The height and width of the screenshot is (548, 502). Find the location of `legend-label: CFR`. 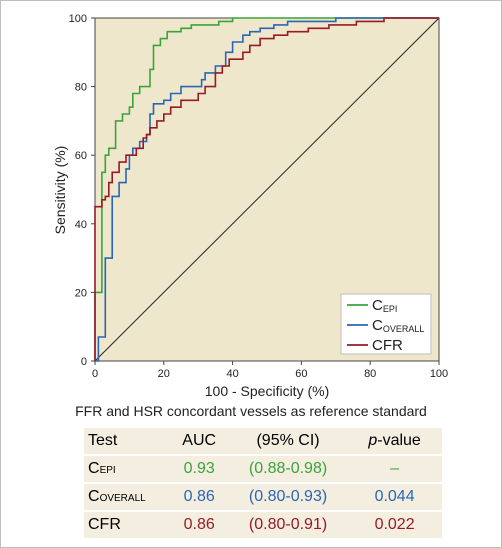

legend-label: CFR is located at coordinates (387, 345).